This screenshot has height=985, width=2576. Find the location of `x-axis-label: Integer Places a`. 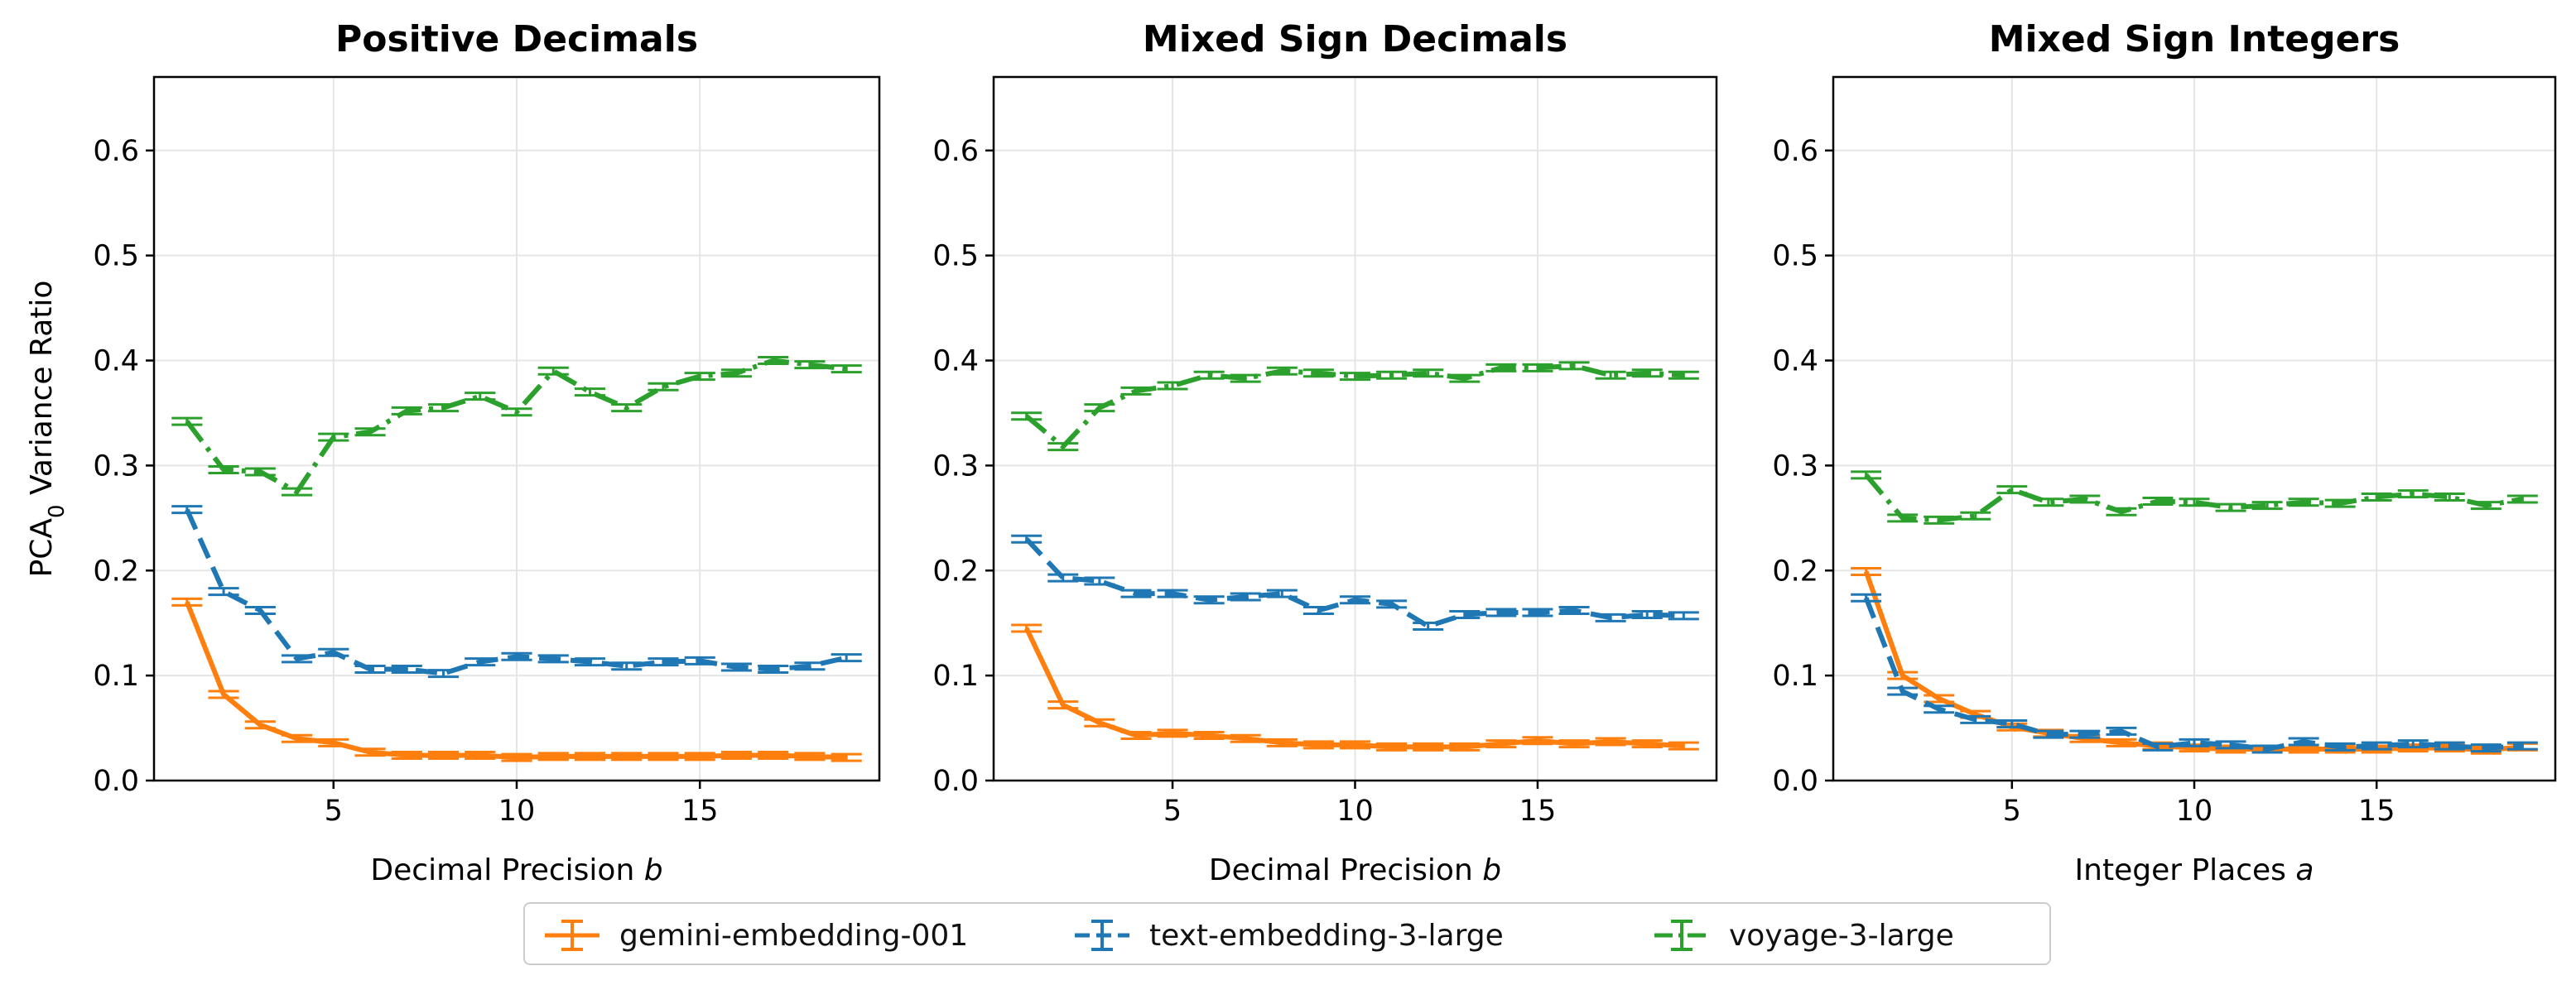

x-axis-label: Integer Places a is located at coordinates (2194, 870).